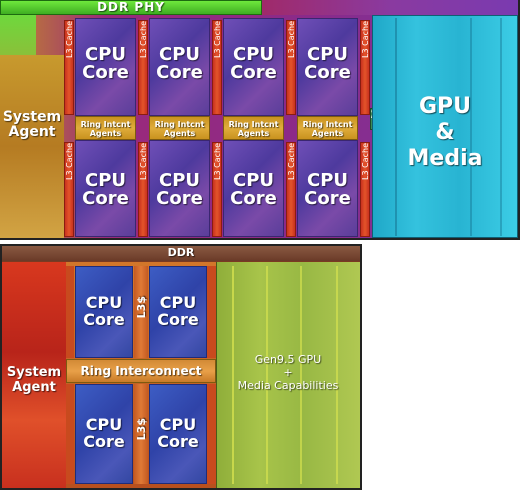  I want to click on l3-cache-strip-3: L3 Cache, so click(143, 67).